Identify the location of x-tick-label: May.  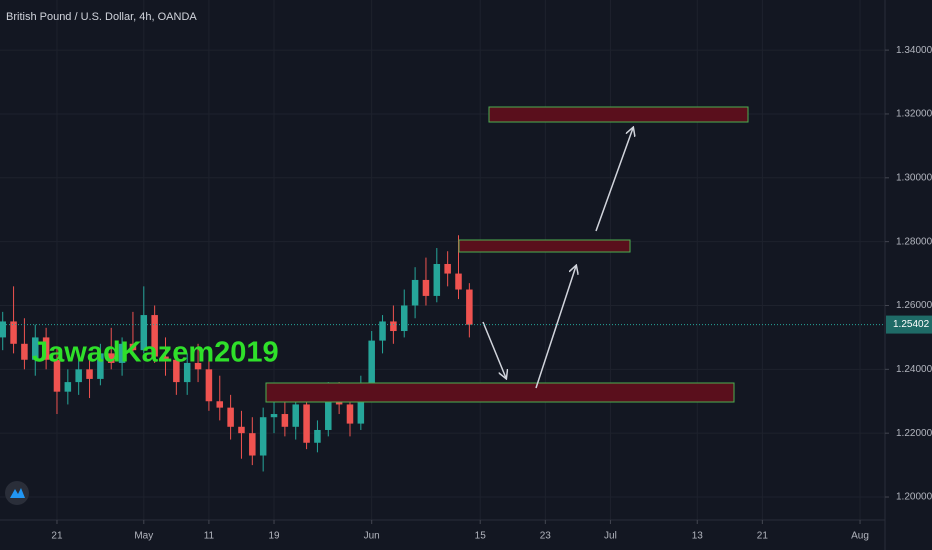
(143, 536).